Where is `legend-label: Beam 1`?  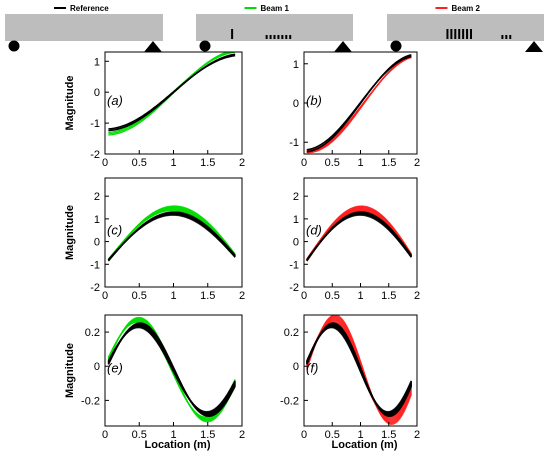 legend-label: Beam 1 is located at coordinates (275, 8).